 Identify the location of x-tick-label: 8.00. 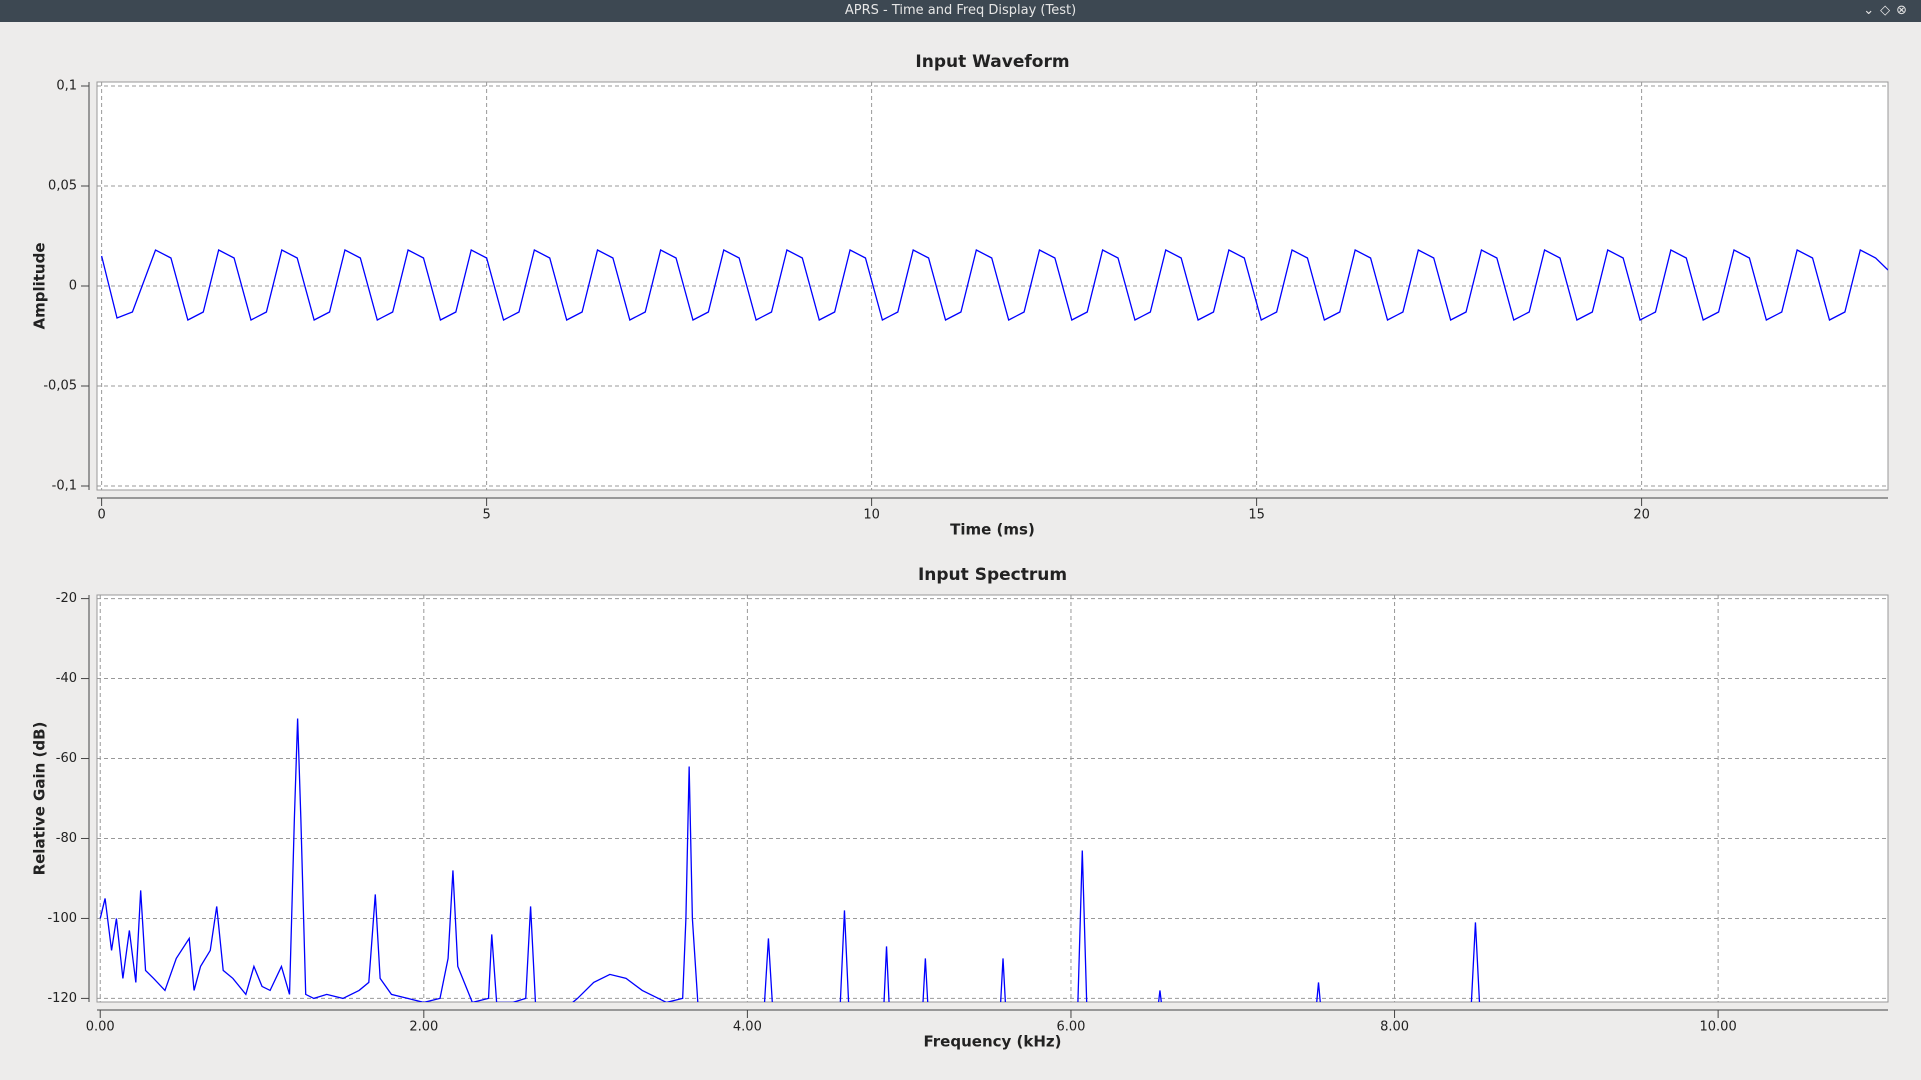
(1394, 1027).